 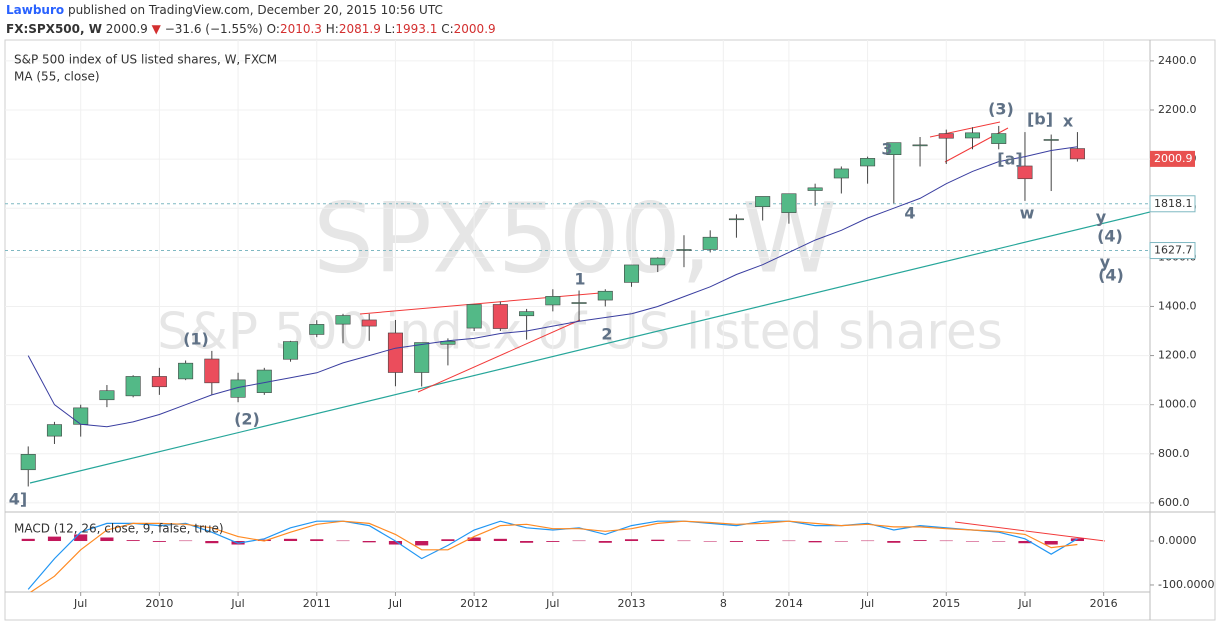 I want to click on x-tick-label: 2012, so click(x=474, y=603).